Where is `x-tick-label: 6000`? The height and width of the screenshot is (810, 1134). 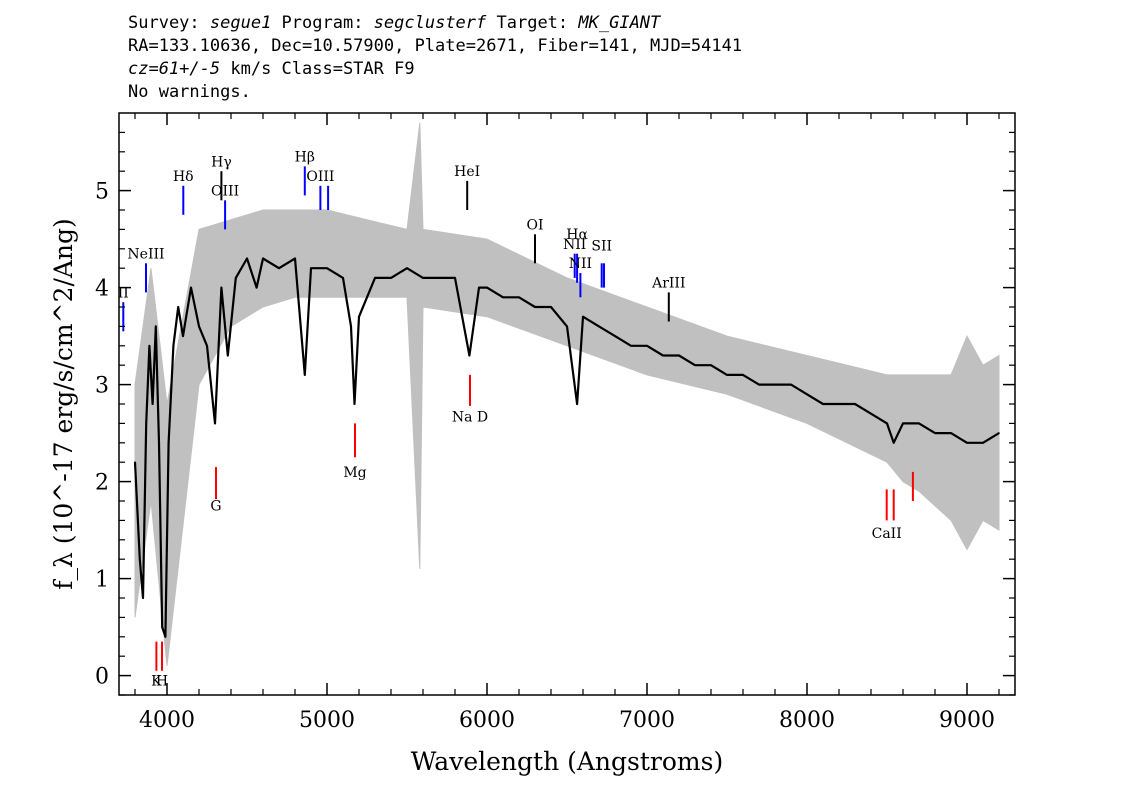 x-tick-label: 6000 is located at coordinates (487, 720).